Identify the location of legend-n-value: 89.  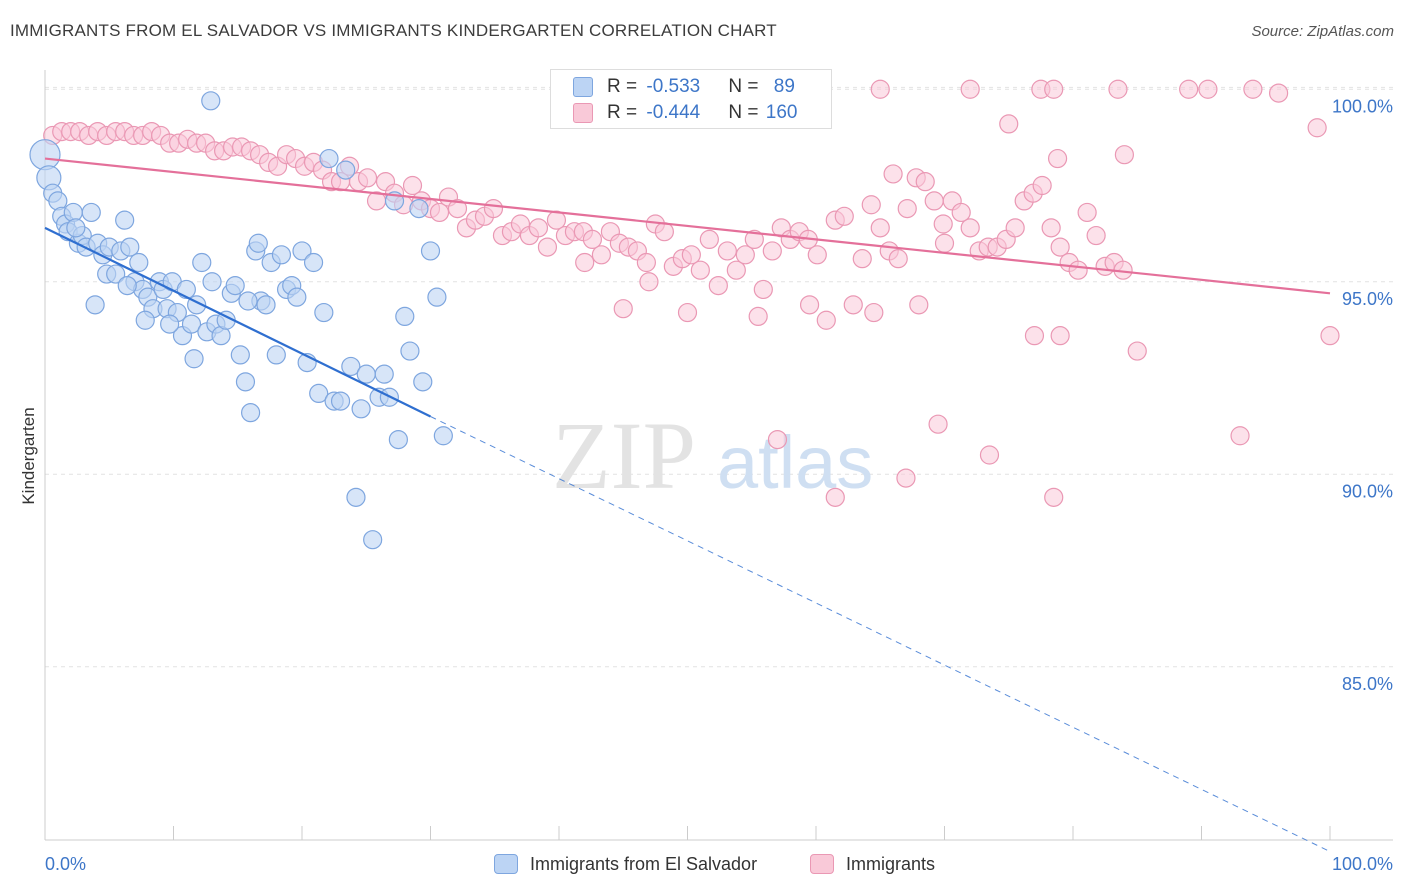
(784, 86).